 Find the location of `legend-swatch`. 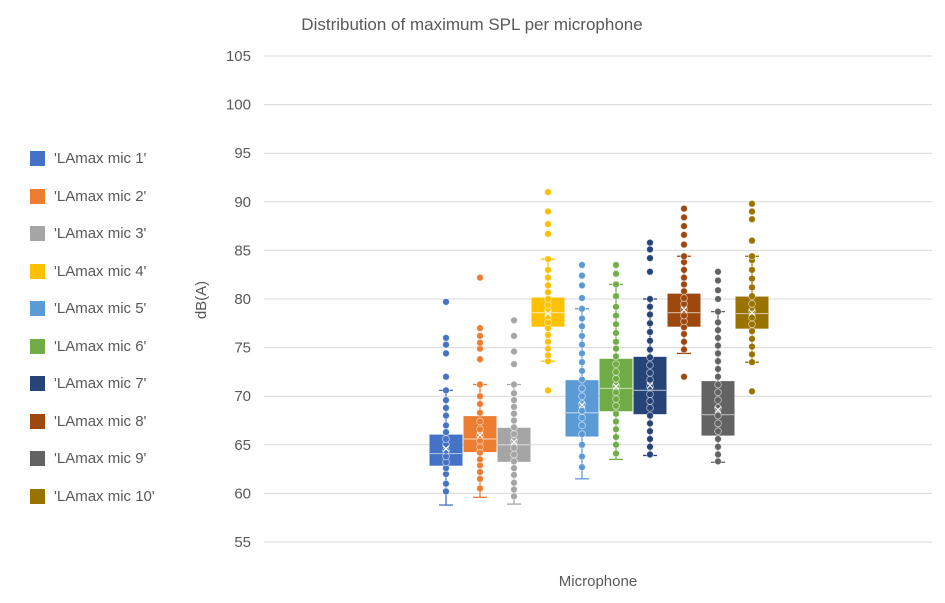

legend-swatch is located at coordinates (37, 196).